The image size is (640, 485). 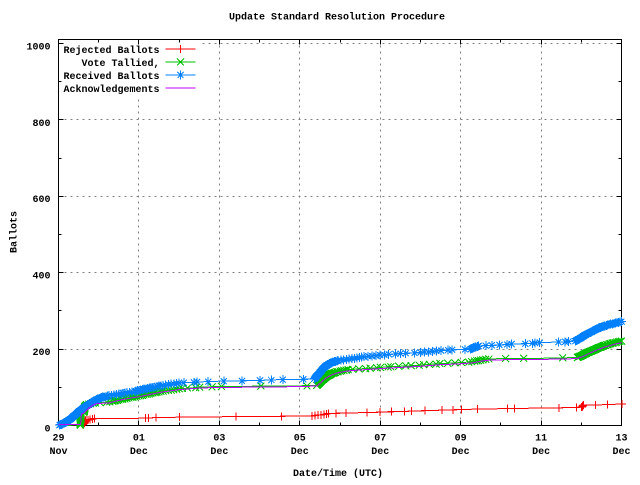 I want to click on svg-text: 07, so click(x=380, y=439).